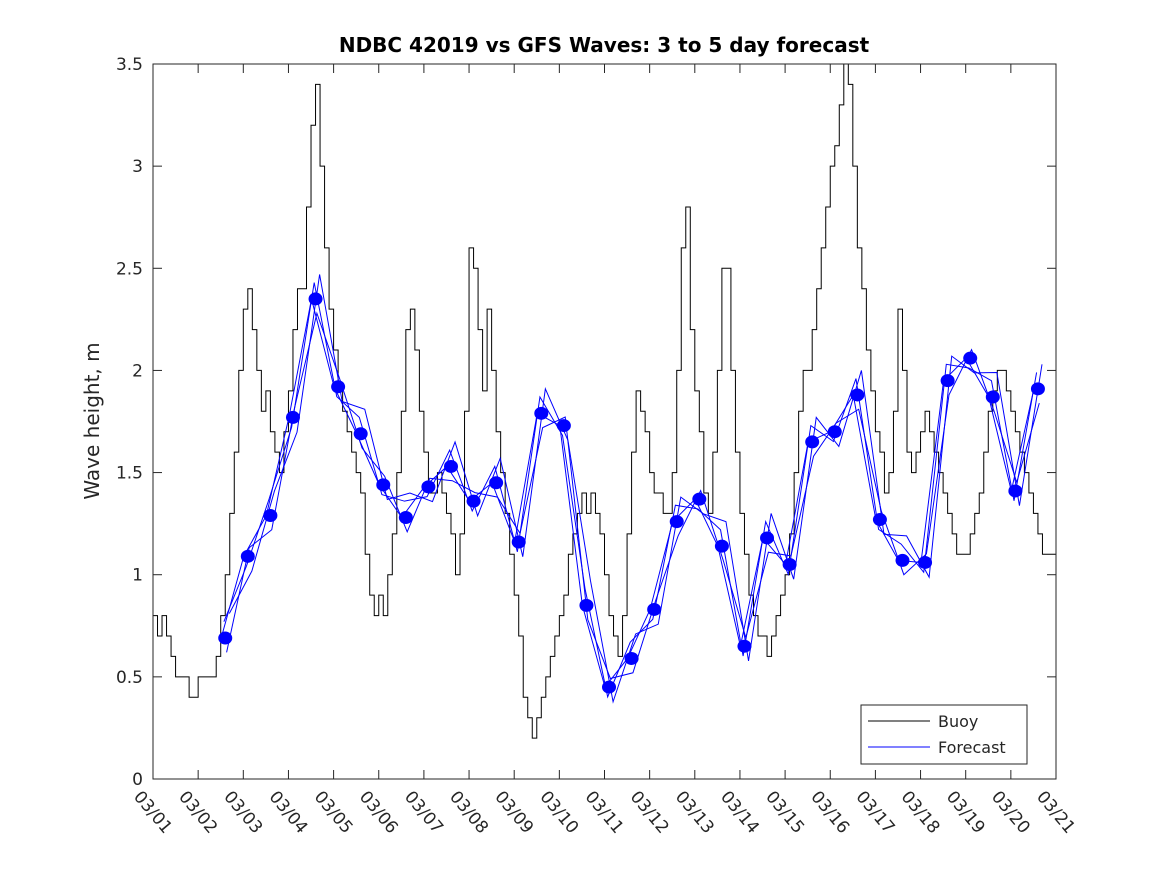 This screenshot has width=1167, height=875. I want to click on legend-forecast-label: Forecast, so click(972, 747).